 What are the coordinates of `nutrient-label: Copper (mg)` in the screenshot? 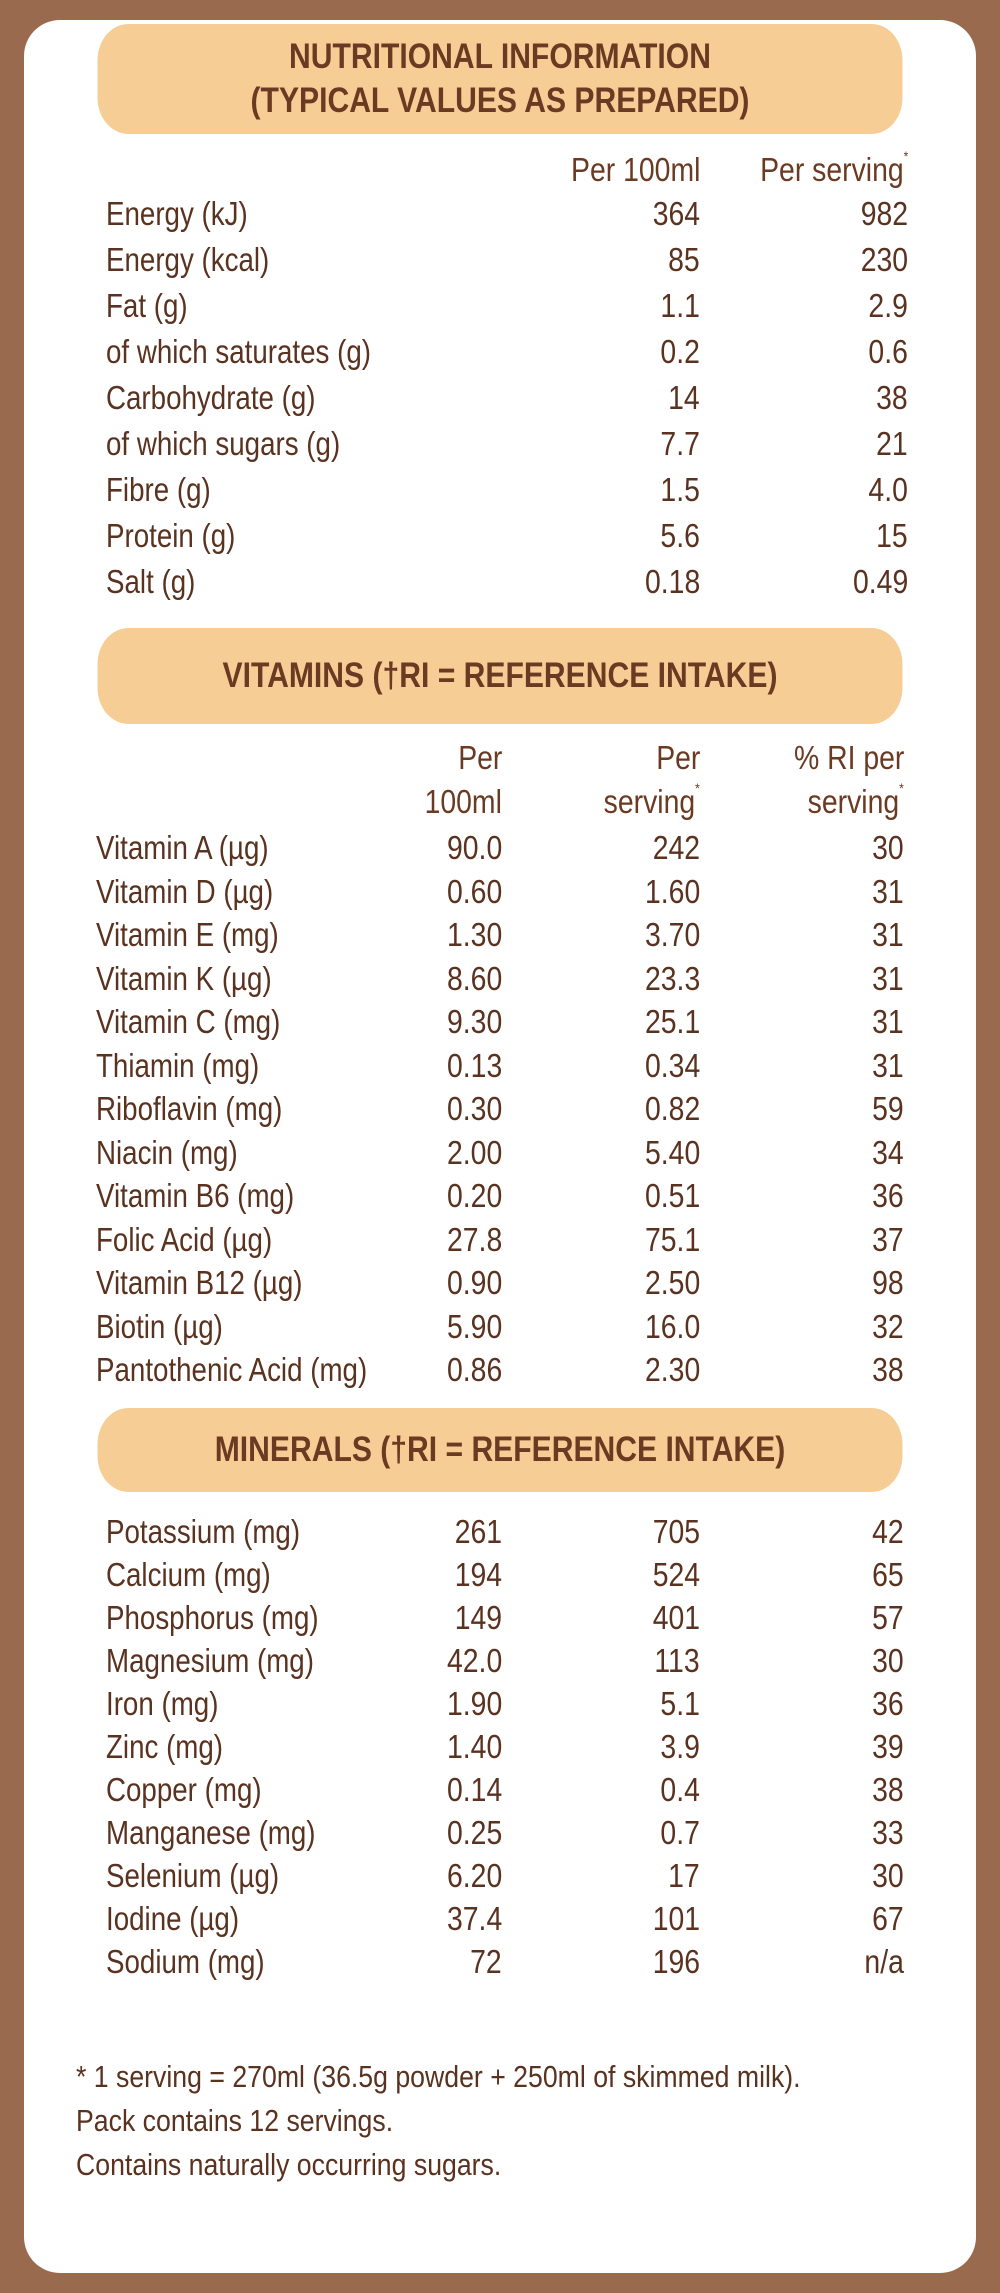 It's located at (184, 1789).